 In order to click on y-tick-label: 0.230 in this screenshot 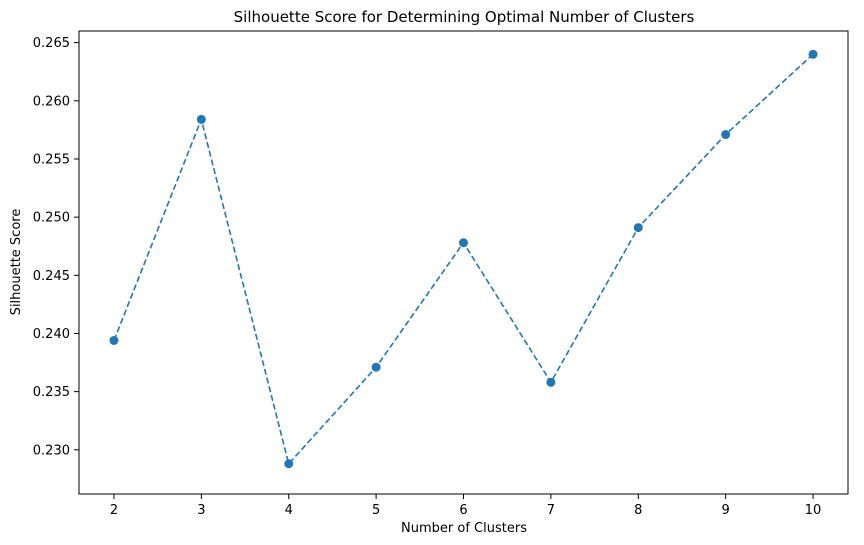, I will do `click(51, 450)`.